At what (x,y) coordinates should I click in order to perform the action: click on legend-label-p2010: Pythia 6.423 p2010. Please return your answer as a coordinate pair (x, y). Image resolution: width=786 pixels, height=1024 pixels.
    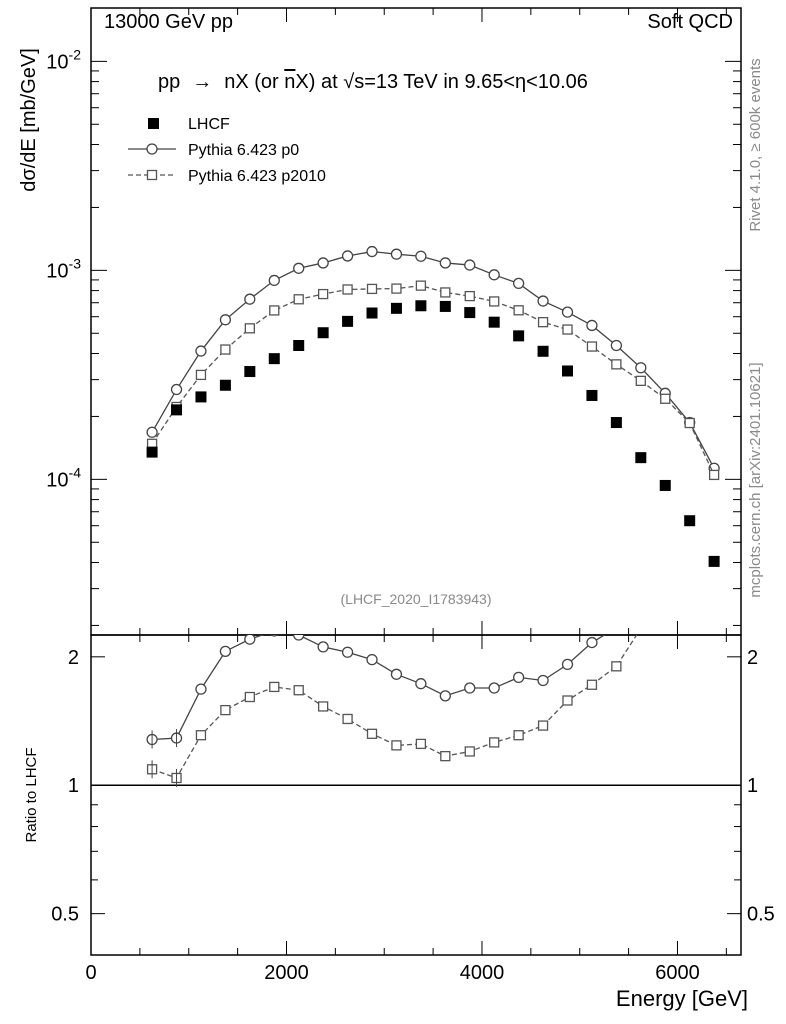
    Looking at the image, I should click on (257, 176).